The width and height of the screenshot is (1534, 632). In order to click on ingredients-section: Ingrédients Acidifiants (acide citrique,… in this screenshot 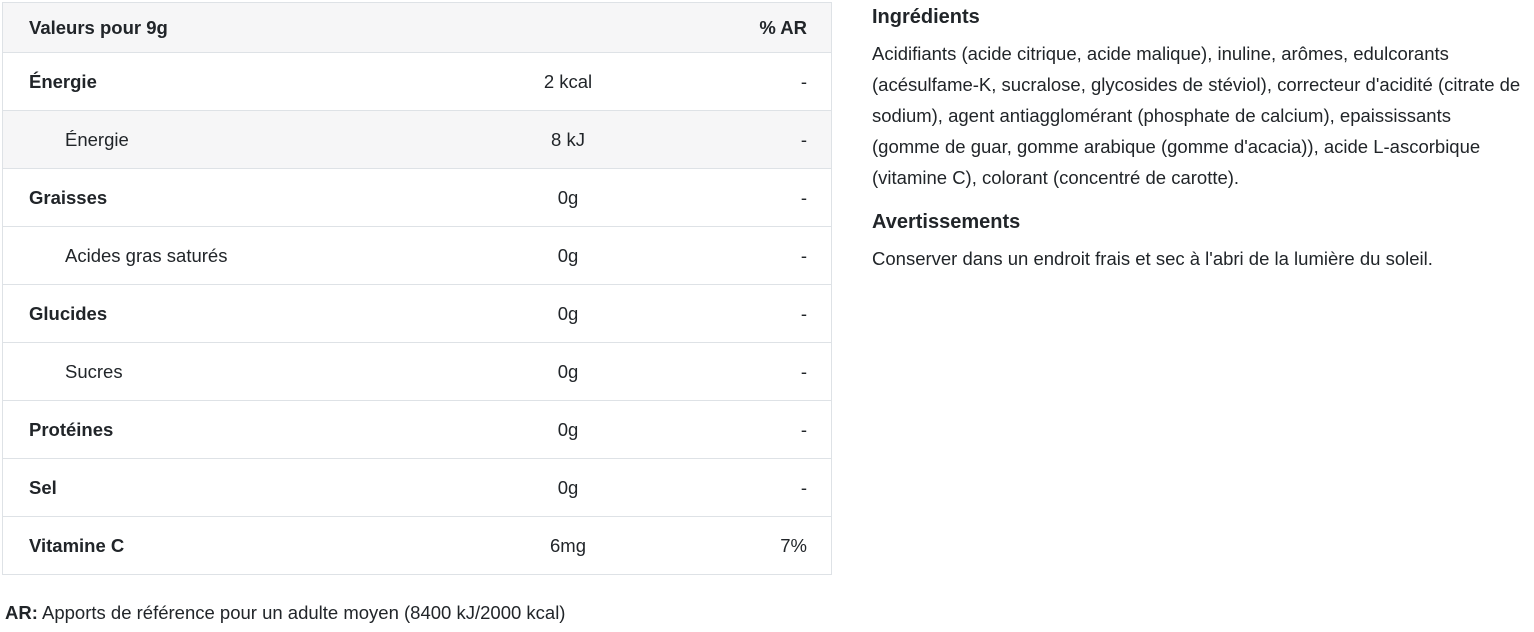, I will do `click(1197, 99)`.